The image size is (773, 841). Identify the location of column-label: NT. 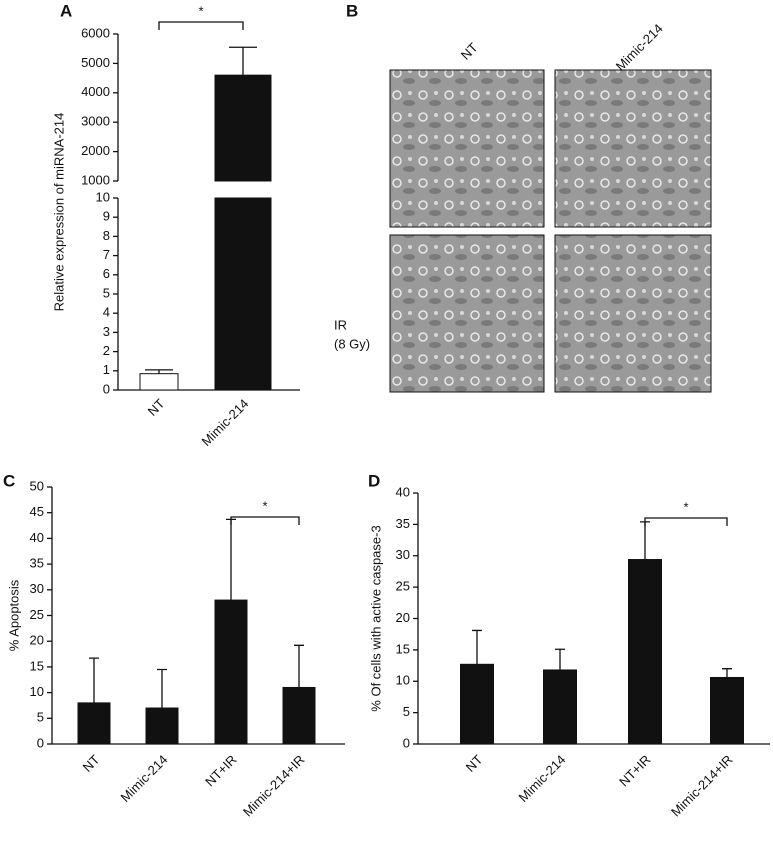
(469, 51).